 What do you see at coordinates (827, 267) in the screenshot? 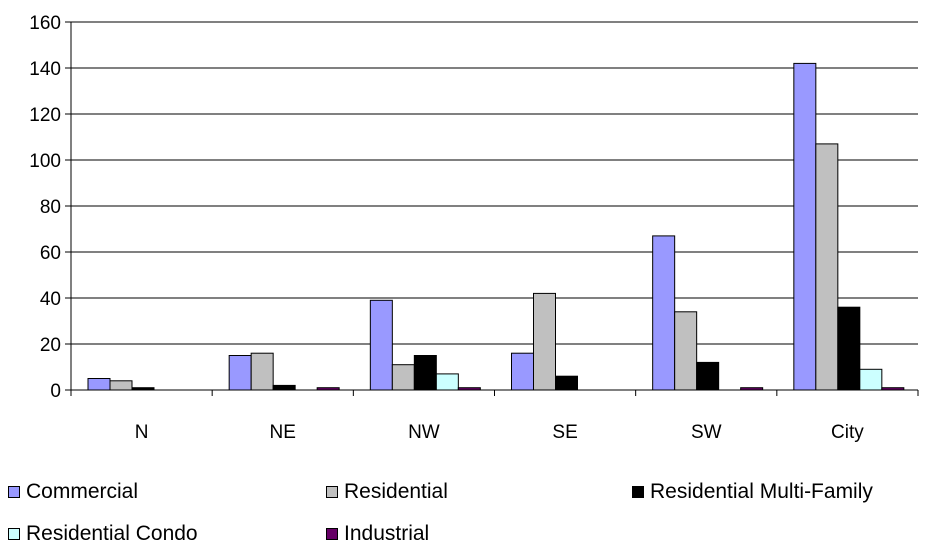
I see `bar-residential-city` at bounding box center [827, 267].